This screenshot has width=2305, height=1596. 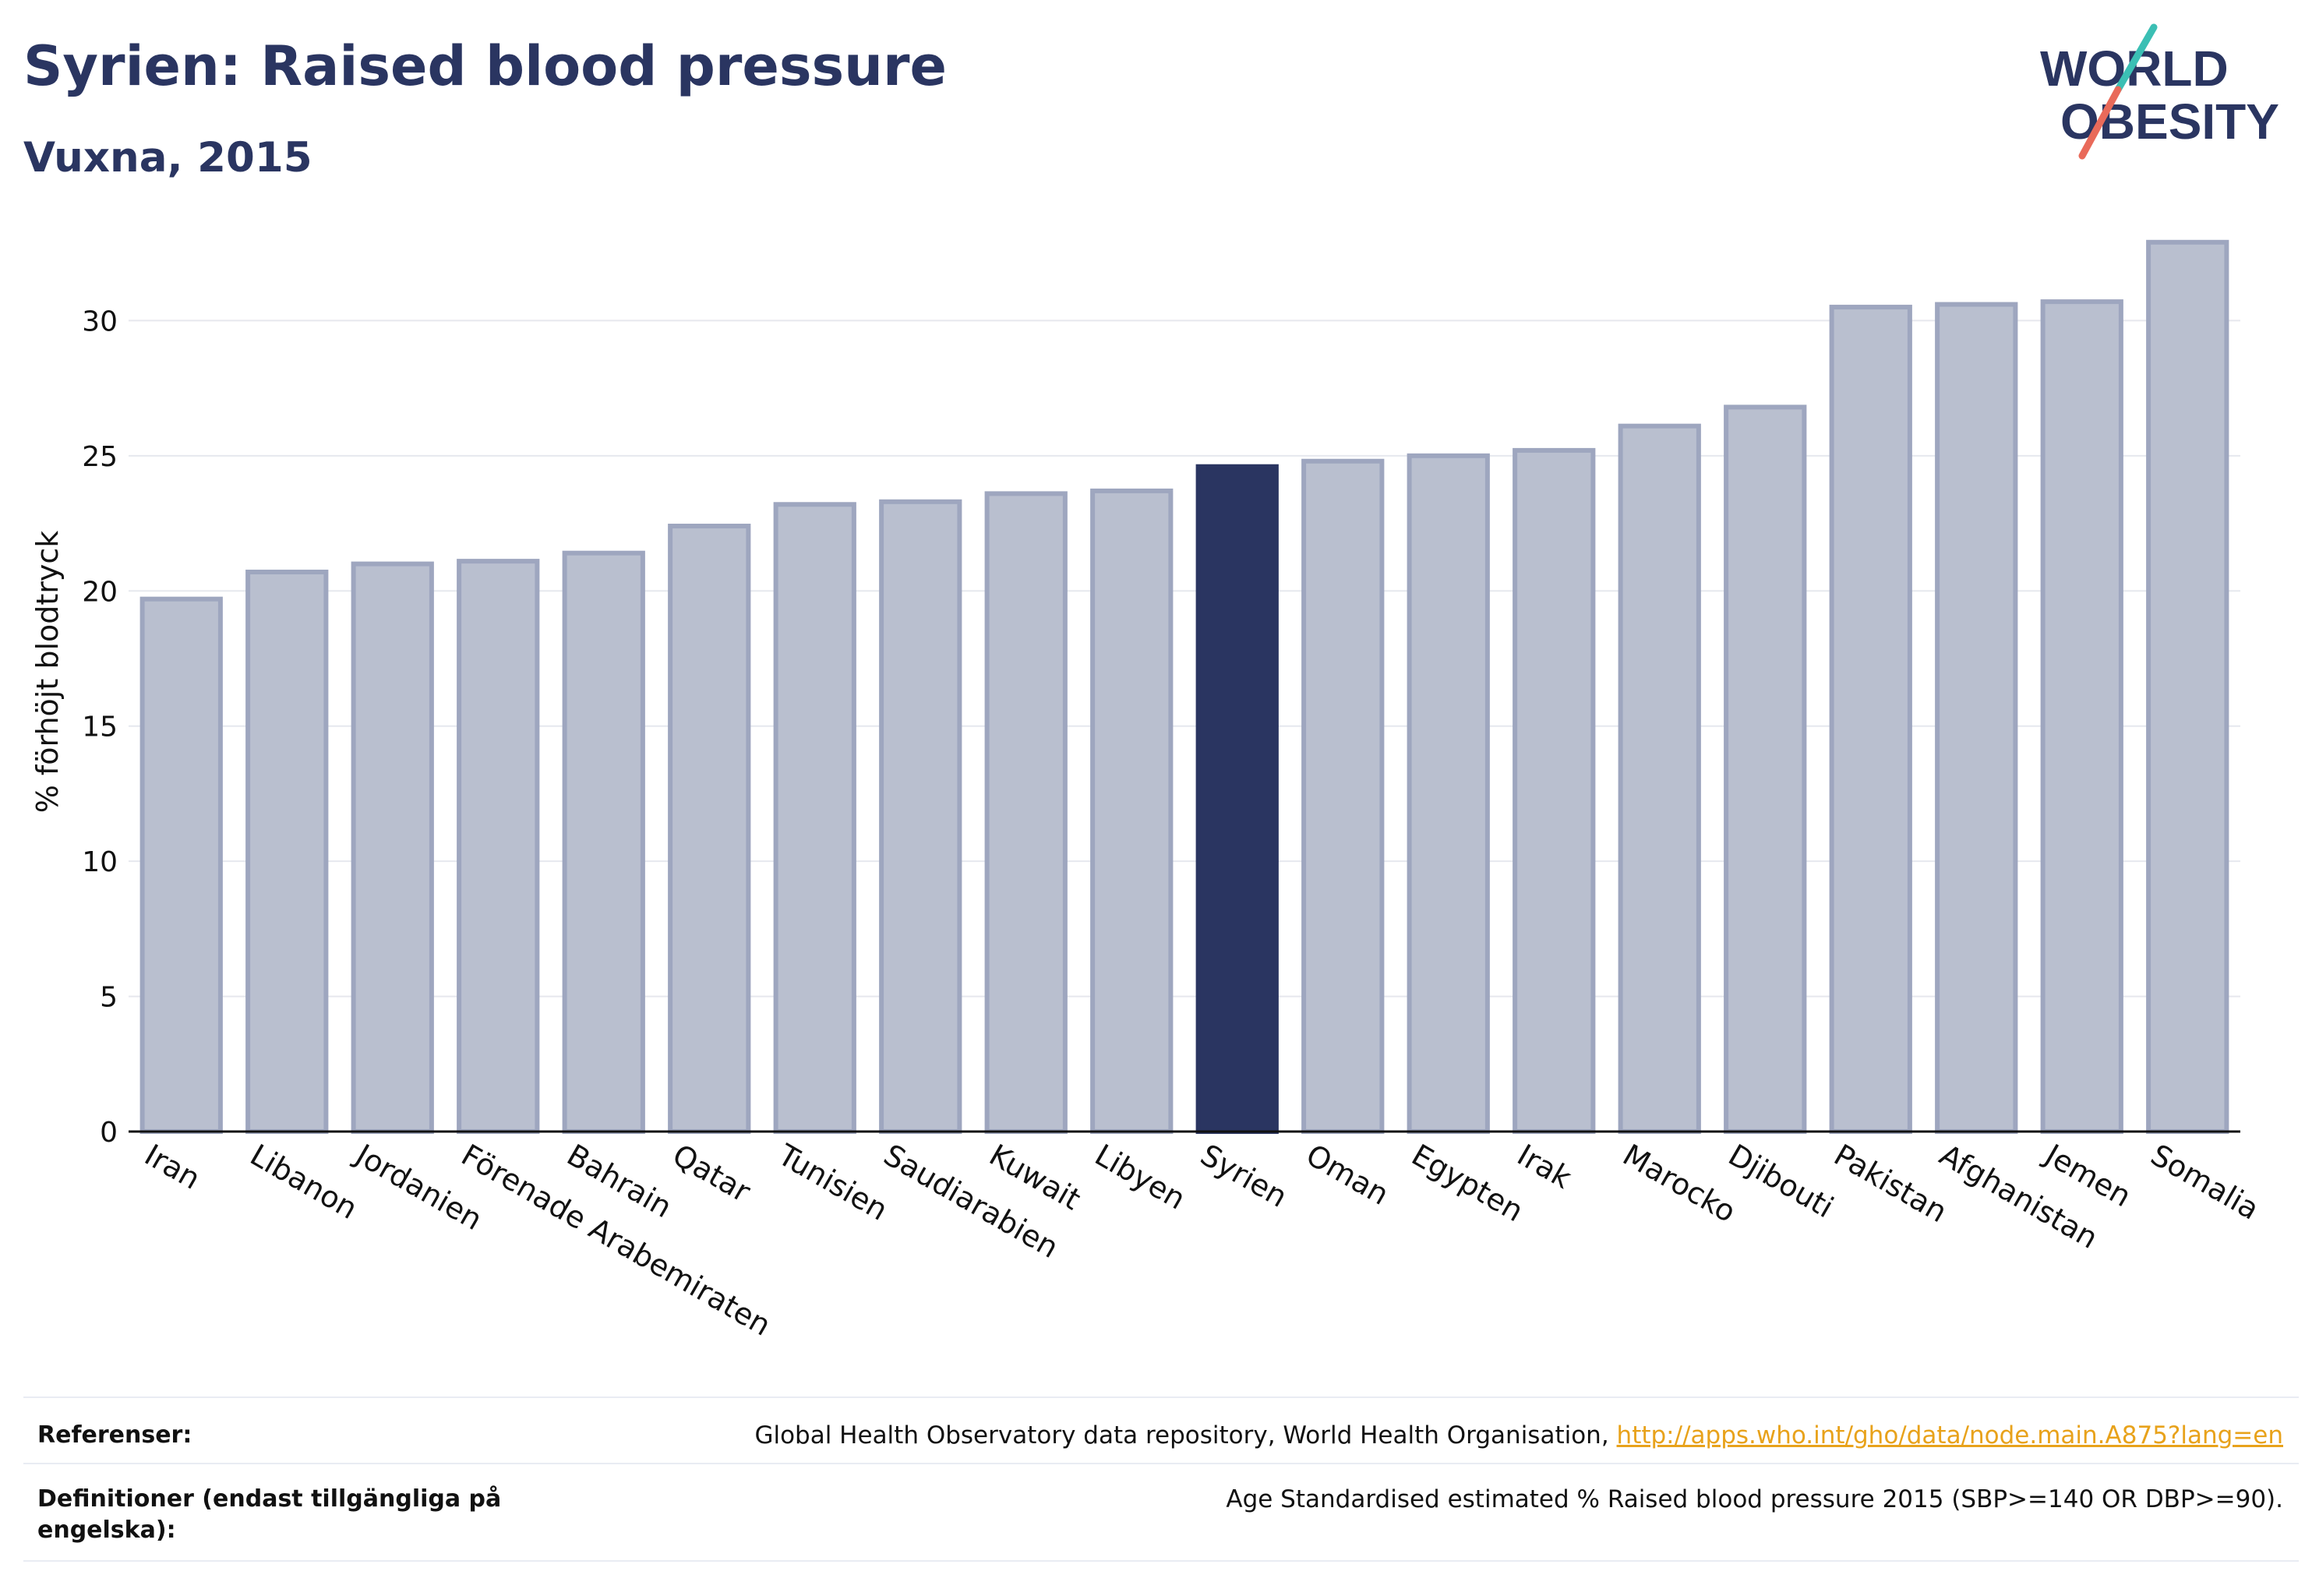 What do you see at coordinates (1448, 793) in the screenshot?
I see `bar-egypten` at bounding box center [1448, 793].